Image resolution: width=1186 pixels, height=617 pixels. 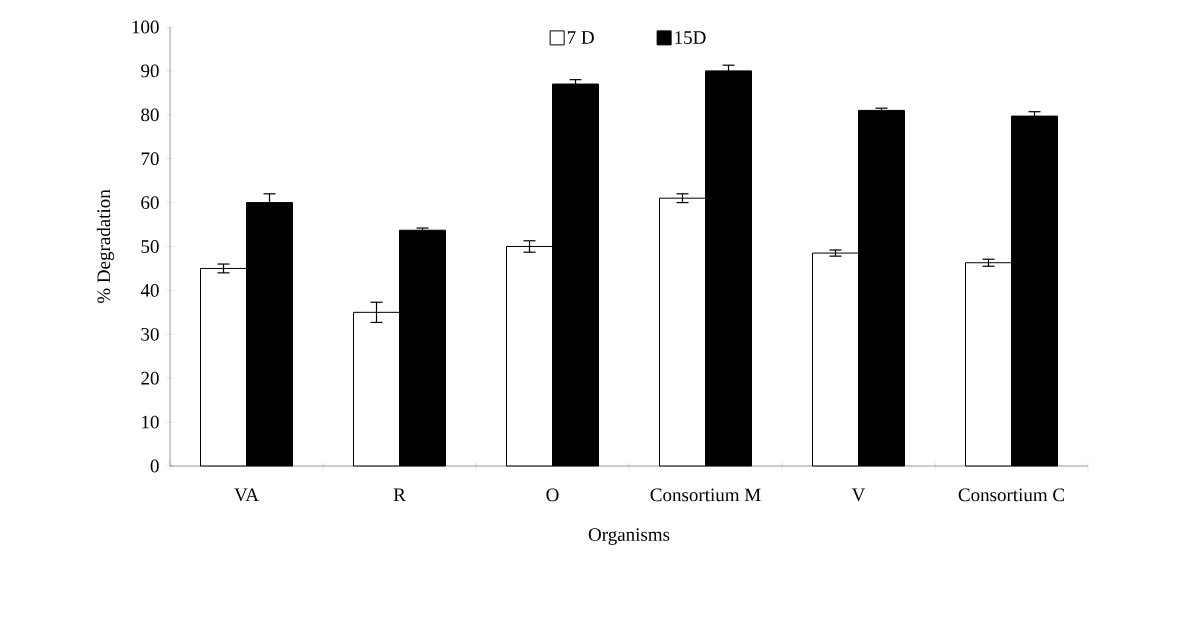 What do you see at coordinates (580, 37) in the screenshot?
I see `legend-label: 7 D` at bounding box center [580, 37].